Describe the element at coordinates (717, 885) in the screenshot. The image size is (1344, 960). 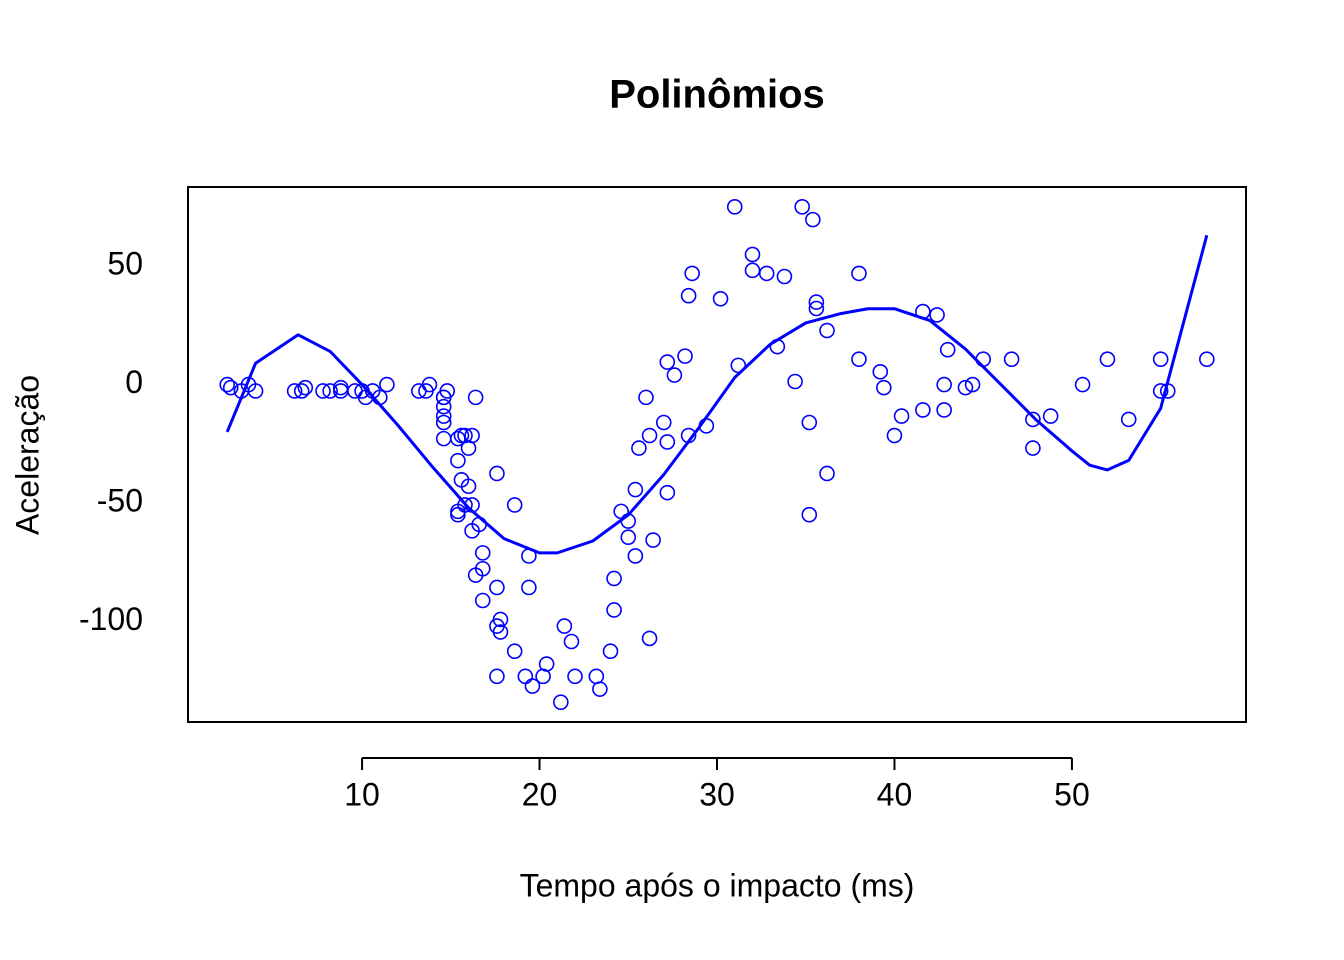
I see `x-axis-label: Tempo após o impacto (ms)` at that location.